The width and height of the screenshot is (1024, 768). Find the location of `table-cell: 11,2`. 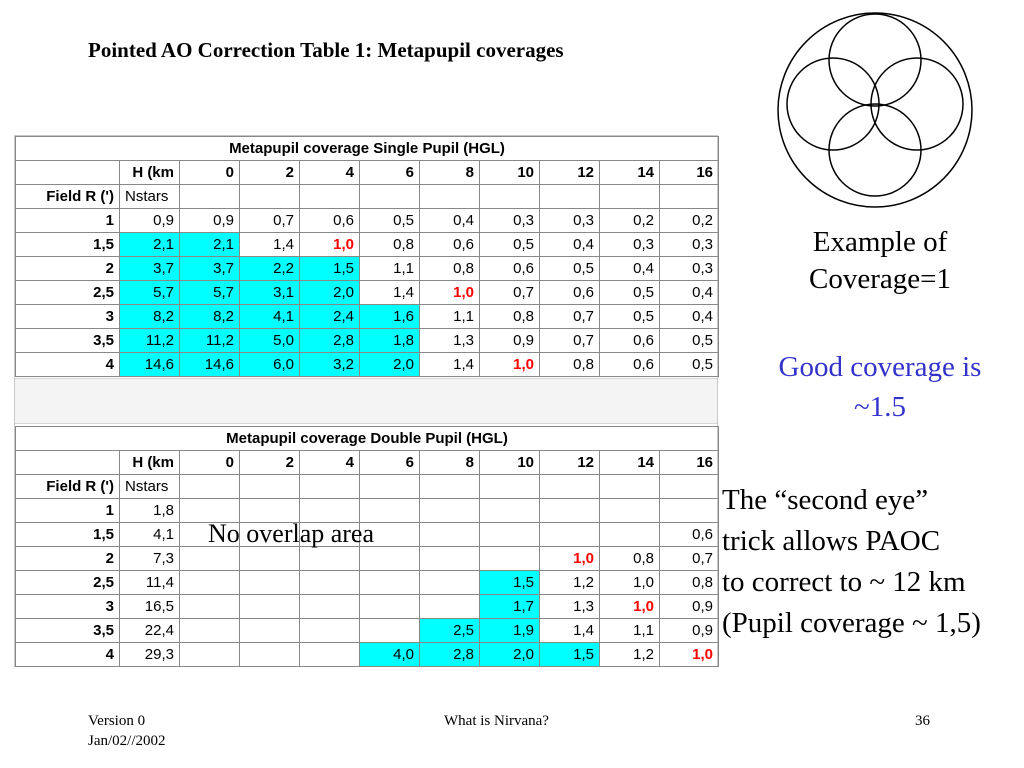

table-cell: 11,2 is located at coordinates (209, 340).